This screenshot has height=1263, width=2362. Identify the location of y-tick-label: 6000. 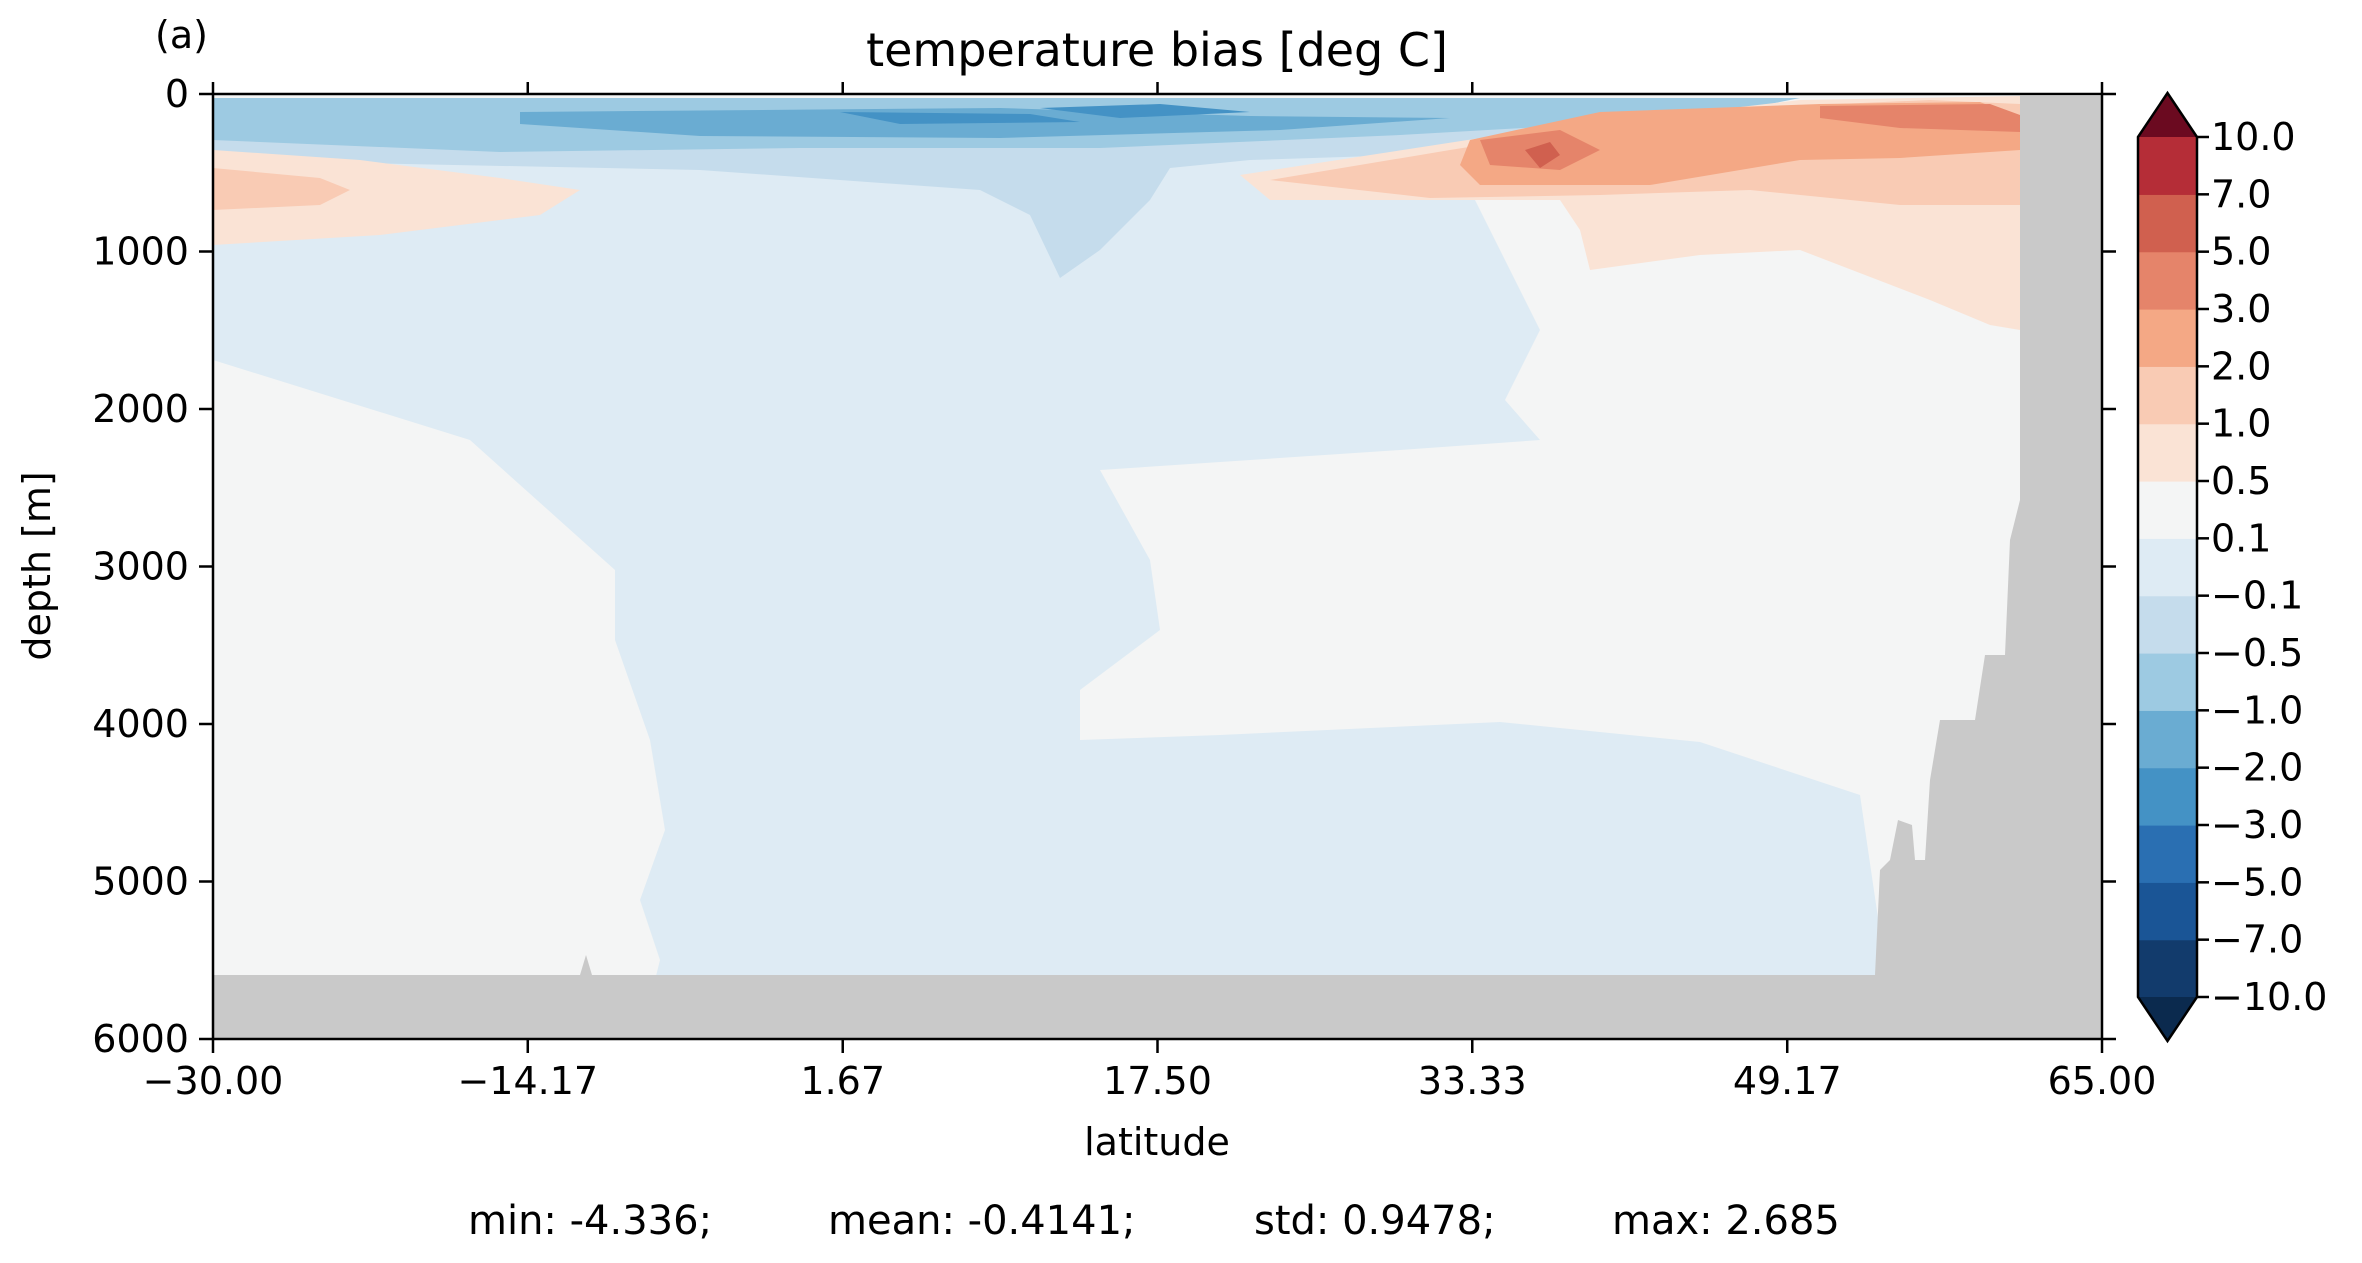
(140, 1039).